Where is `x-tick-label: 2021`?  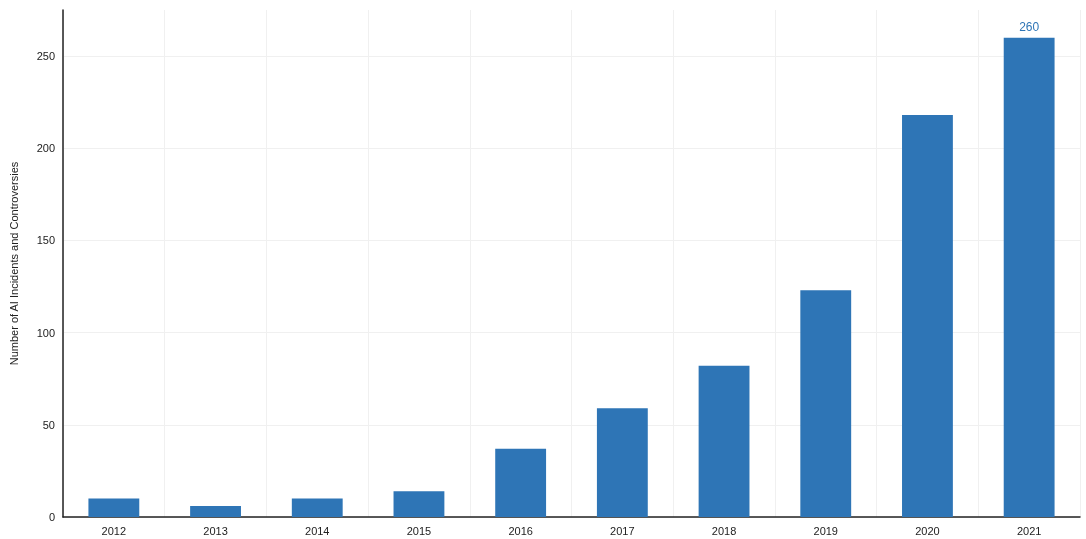
x-tick-label: 2021 is located at coordinates (1029, 530).